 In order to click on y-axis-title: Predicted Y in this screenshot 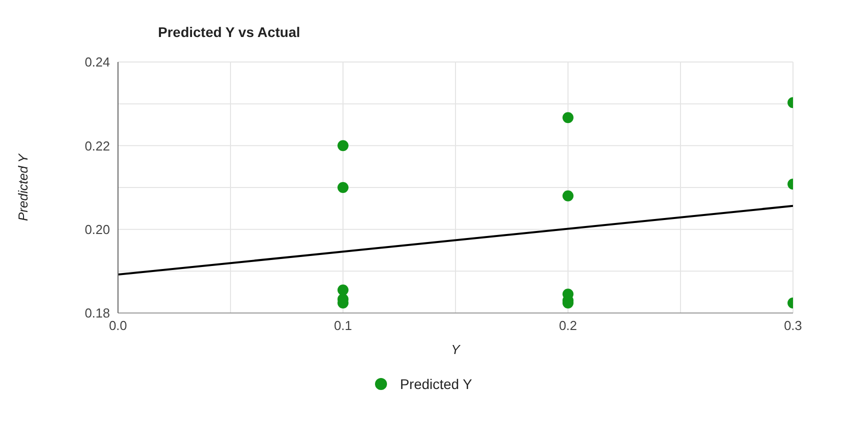, I will do `click(23, 186)`.